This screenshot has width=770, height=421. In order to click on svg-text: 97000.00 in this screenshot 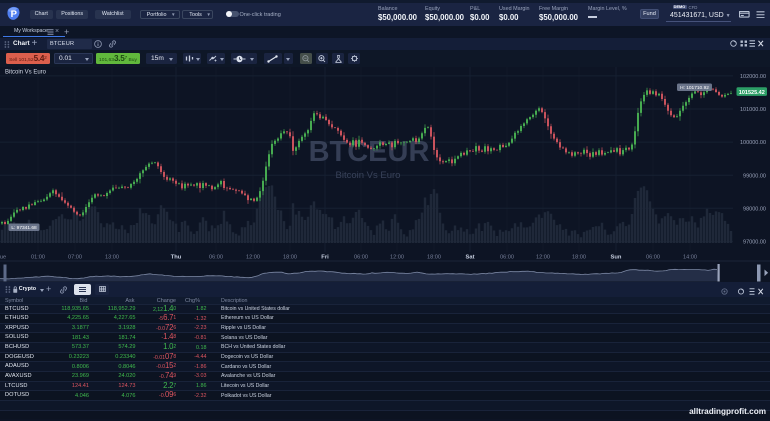, I will do `click(754, 243)`.